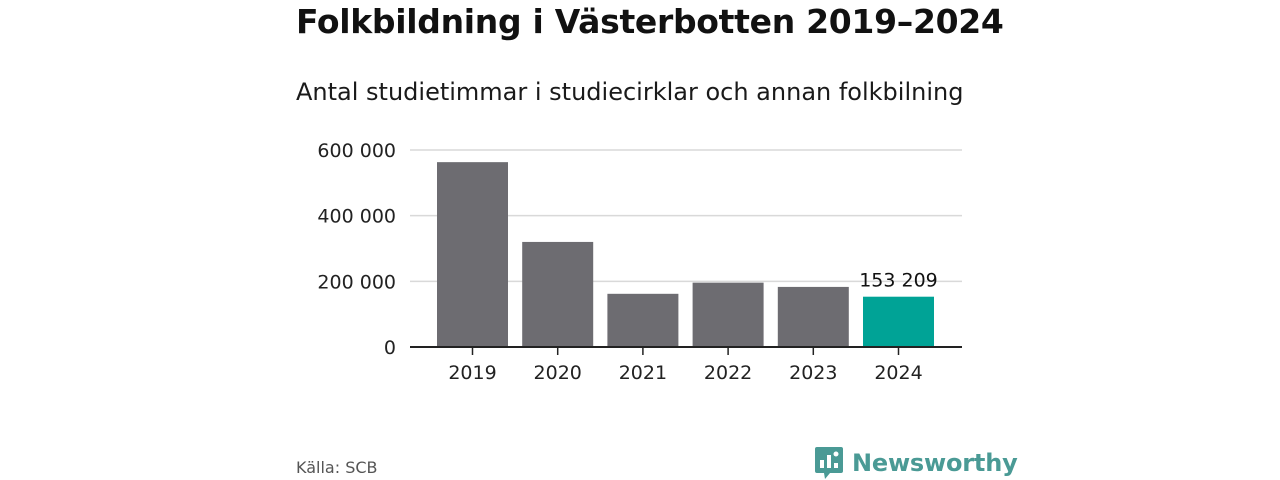 The width and height of the screenshot is (1280, 480). I want to click on bar-2024, so click(898, 321).